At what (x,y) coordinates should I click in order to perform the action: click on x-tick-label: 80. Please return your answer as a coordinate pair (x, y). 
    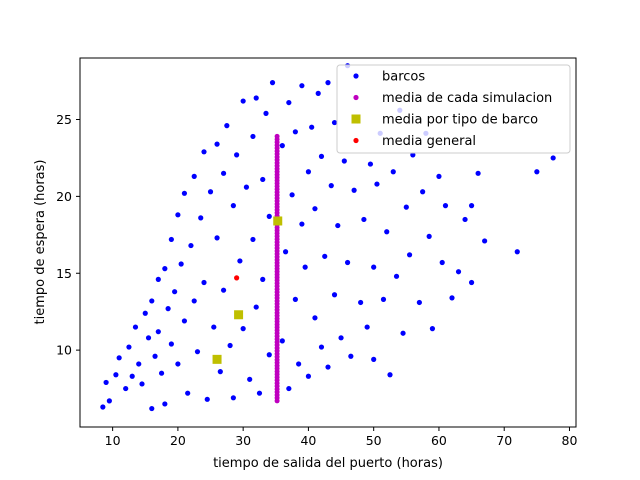
    Looking at the image, I should click on (570, 440).